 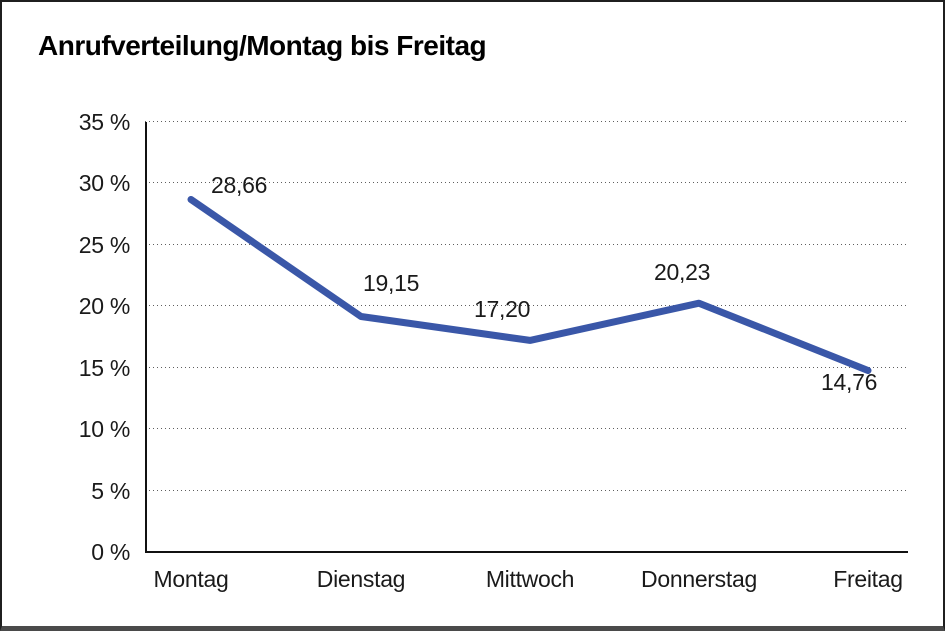 What do you see at coordinates (104, 121) in the screenshot?
I see `y-tick-label: 35 %` at bounding box center [104, 121].